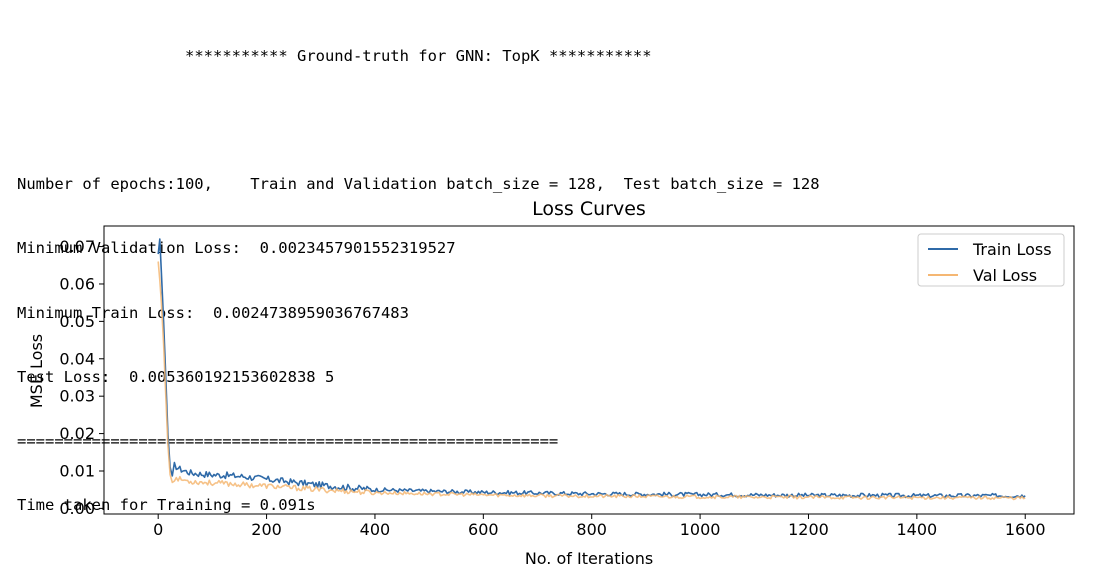 The height and width of the screenshot is (580, 1099). What do you see at coordinates (916, 529) in the screenshot?
I see `x-tick-label: 1400` at bounding box center [916, 529].